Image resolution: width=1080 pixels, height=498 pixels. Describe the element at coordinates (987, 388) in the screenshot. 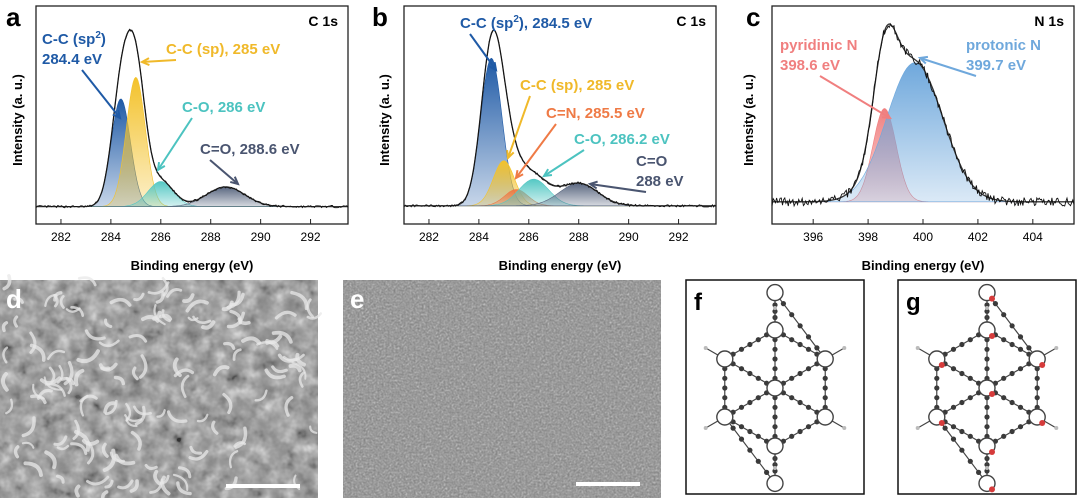

I see `molecular-framework` at that location.